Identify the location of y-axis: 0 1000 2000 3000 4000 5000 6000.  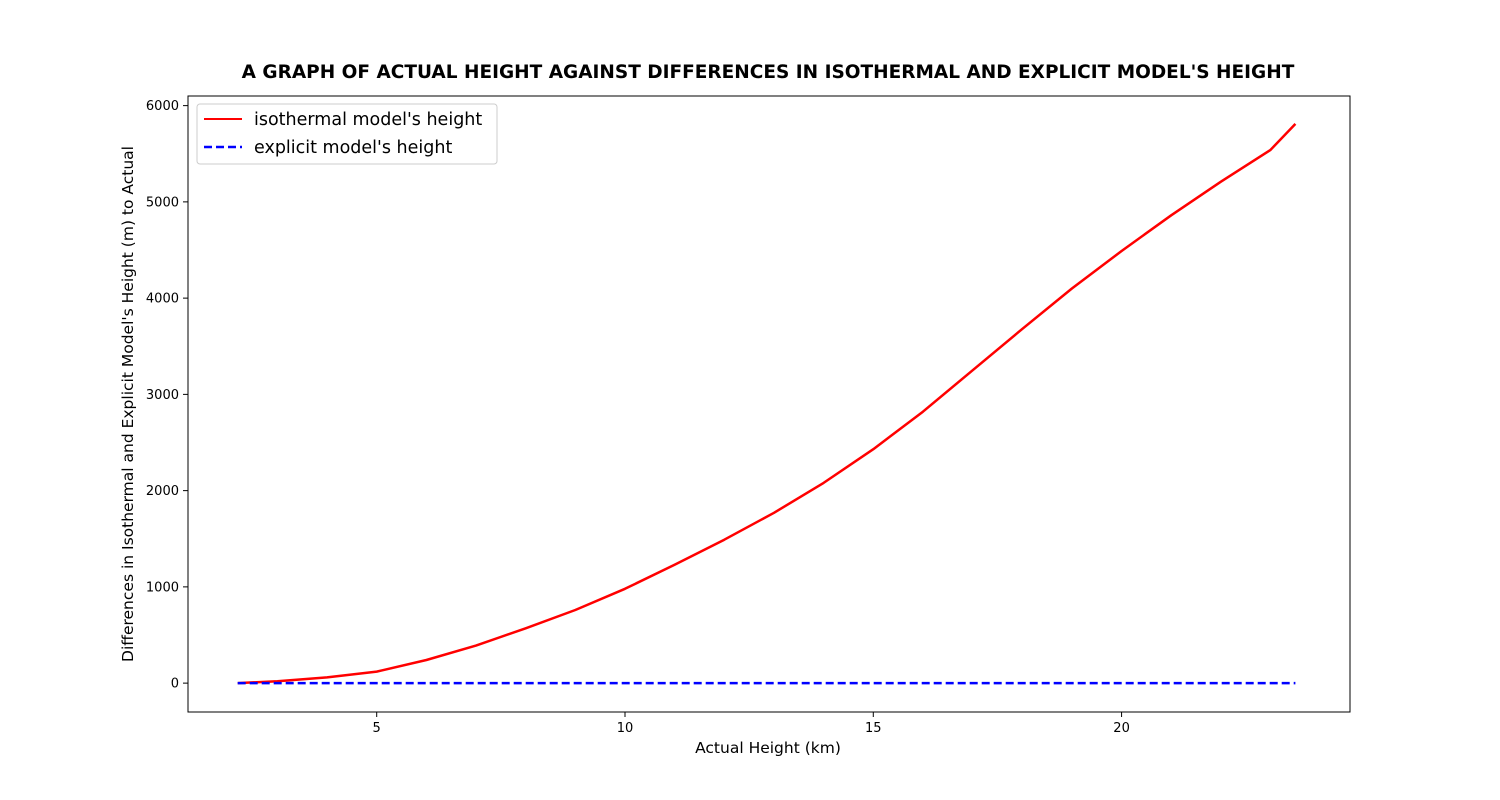
(167, 395).